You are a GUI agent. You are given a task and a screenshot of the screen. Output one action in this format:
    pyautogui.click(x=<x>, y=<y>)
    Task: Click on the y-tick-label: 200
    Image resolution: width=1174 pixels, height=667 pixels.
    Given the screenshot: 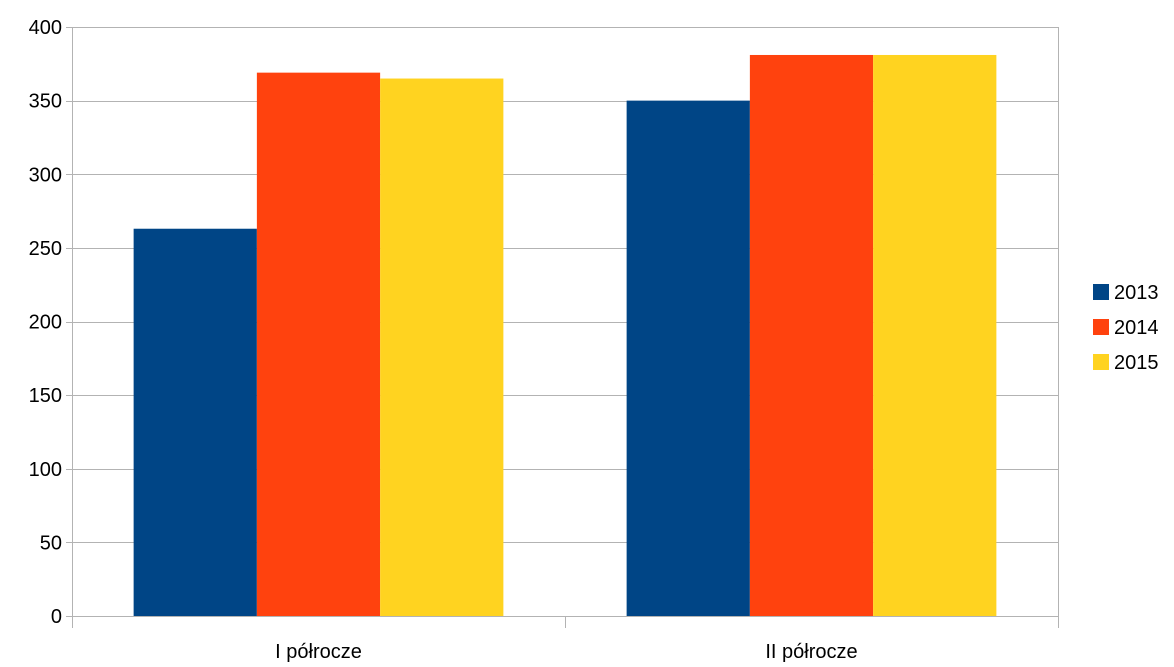 What is the action you would take?
    pyautogui.click(x=45, y=323)
    